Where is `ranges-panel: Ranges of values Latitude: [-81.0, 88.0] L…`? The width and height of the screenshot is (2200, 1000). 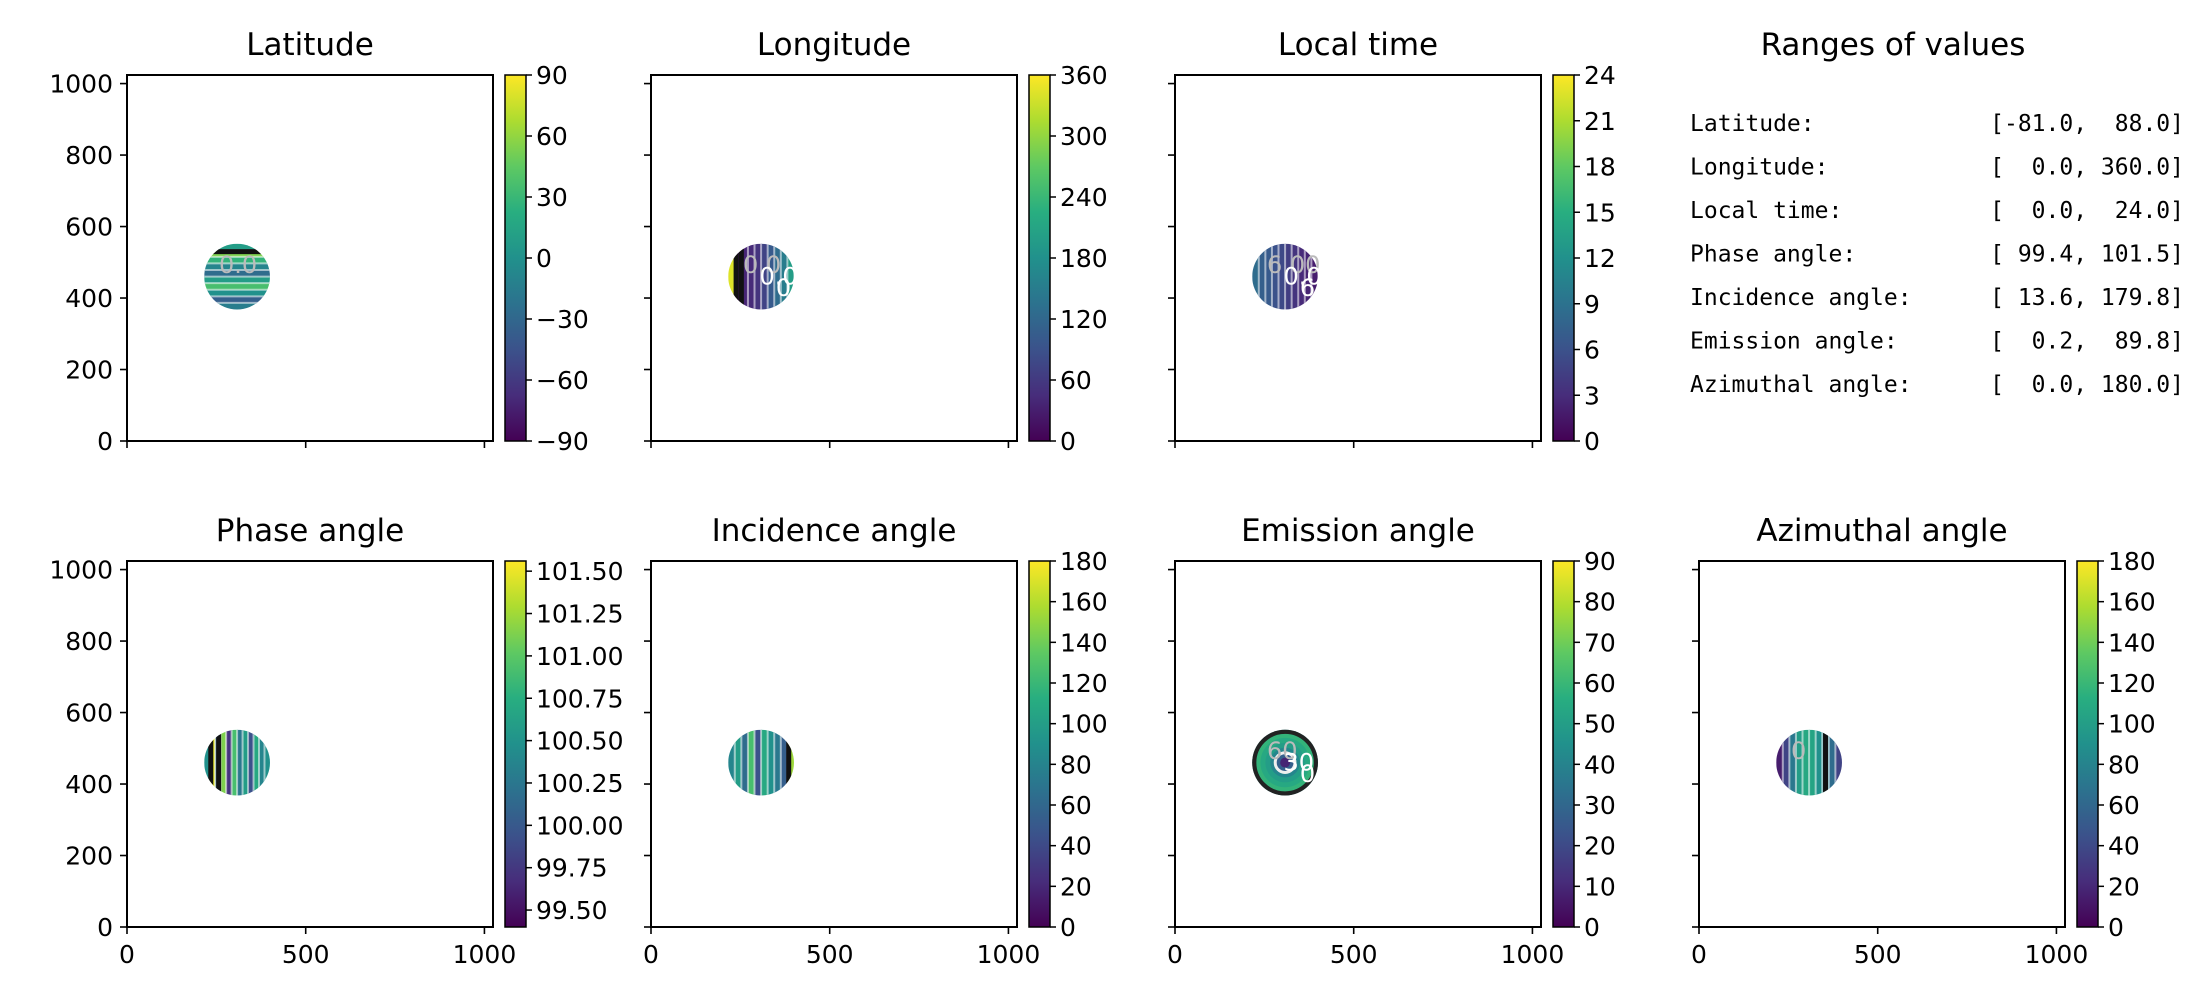 ranges-panel: Ranges of values Latitude: [-81.0, 88.0] L… is located at coordinates (1937, 212).